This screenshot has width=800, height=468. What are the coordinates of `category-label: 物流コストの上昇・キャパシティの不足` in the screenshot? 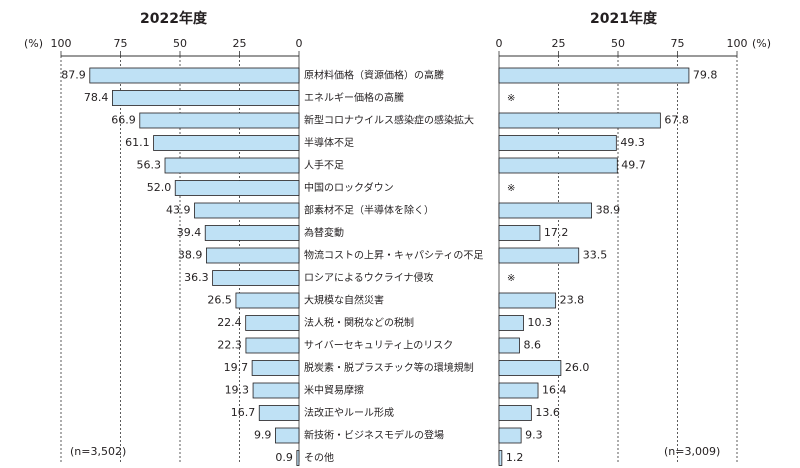 It's located at (393, 255).